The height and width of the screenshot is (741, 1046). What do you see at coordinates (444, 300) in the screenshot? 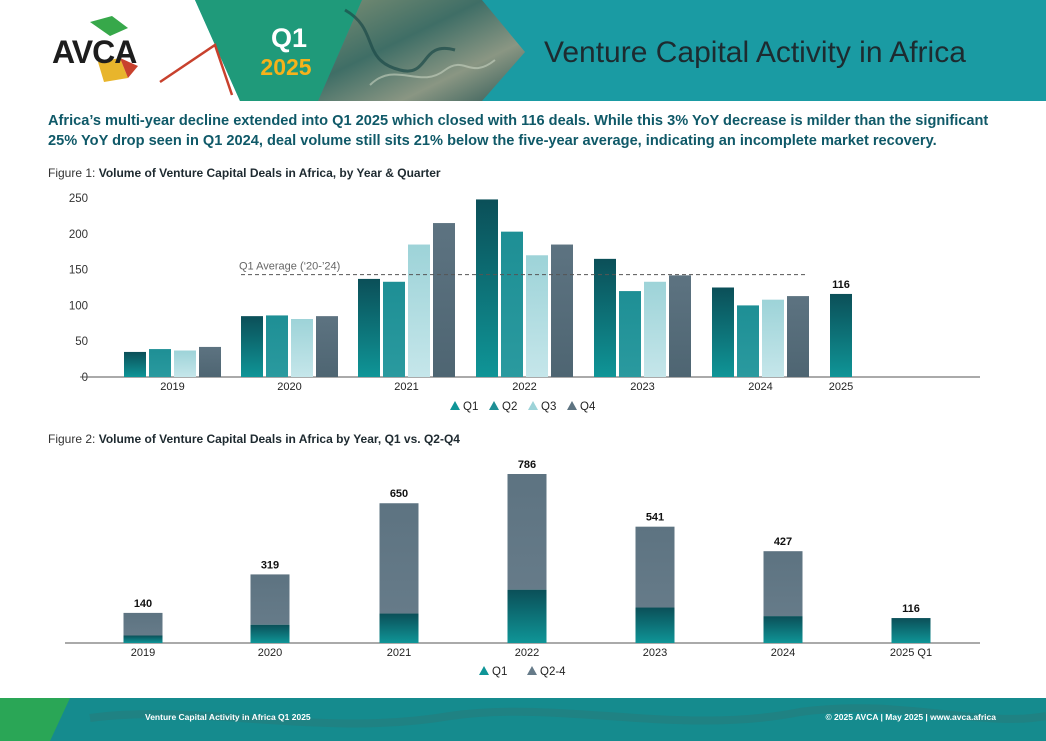
I see `bar-q4-2021` at bounding box center [444, 300].